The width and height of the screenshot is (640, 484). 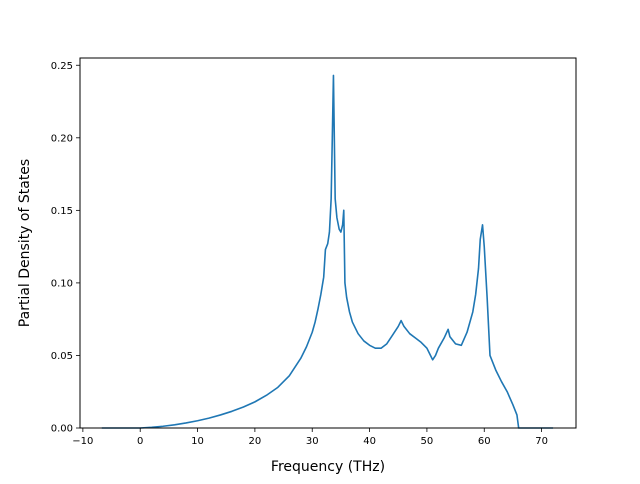 What do you see at coordinates (328, 467) in the screenshot?
I see `x-axis-label: Frequency (THz)` at bounding box center [328, 467].